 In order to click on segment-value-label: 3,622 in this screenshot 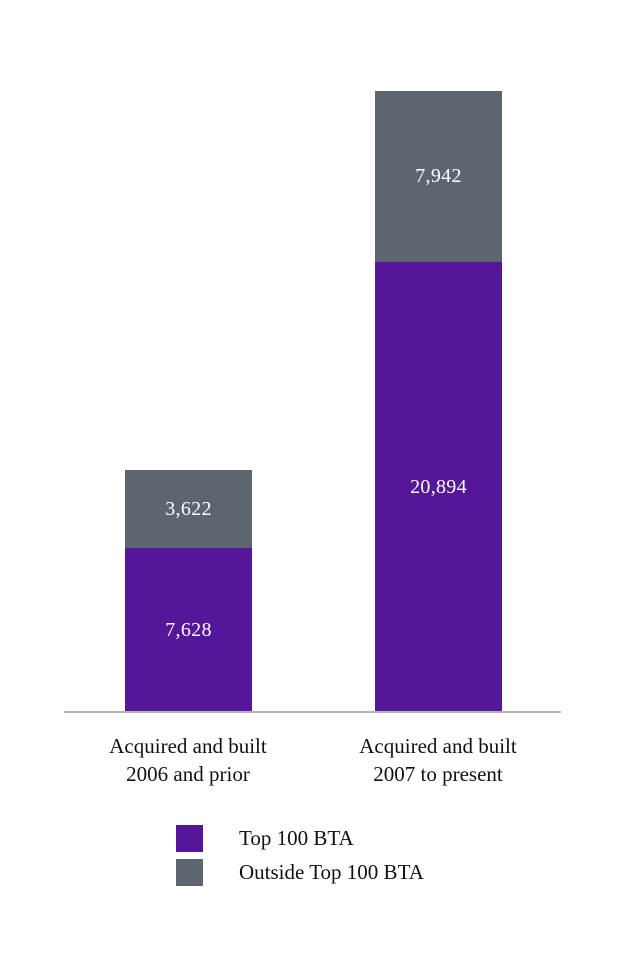, I will do `click(188, 508)`.